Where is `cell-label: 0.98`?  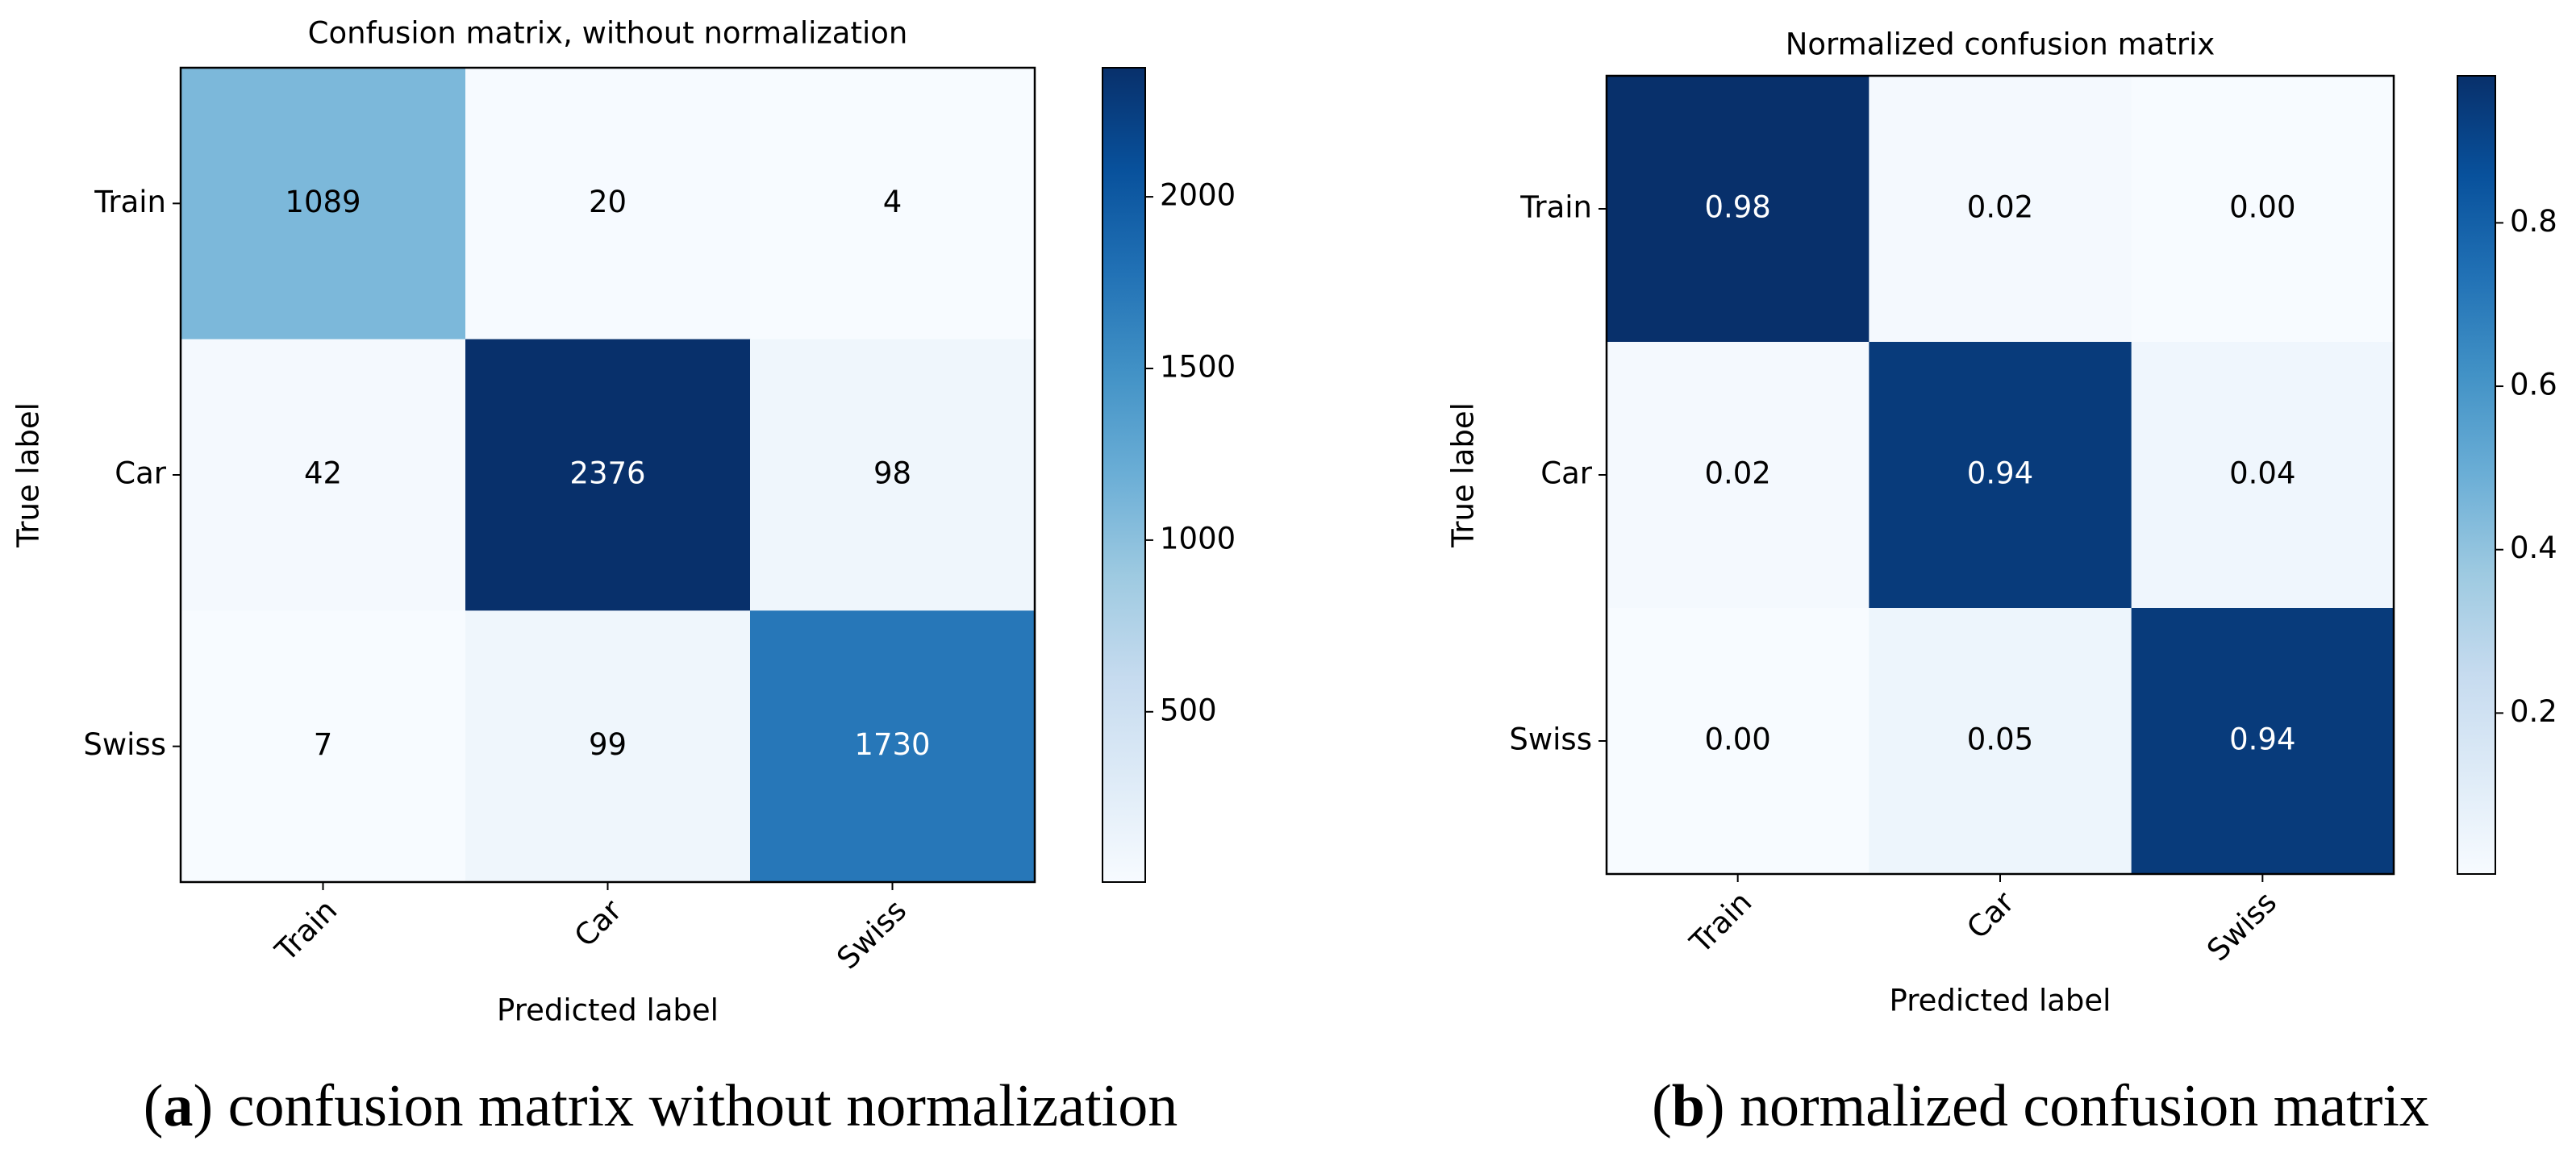 cell-label: 0.98 is located at coordinates (1737, 207).